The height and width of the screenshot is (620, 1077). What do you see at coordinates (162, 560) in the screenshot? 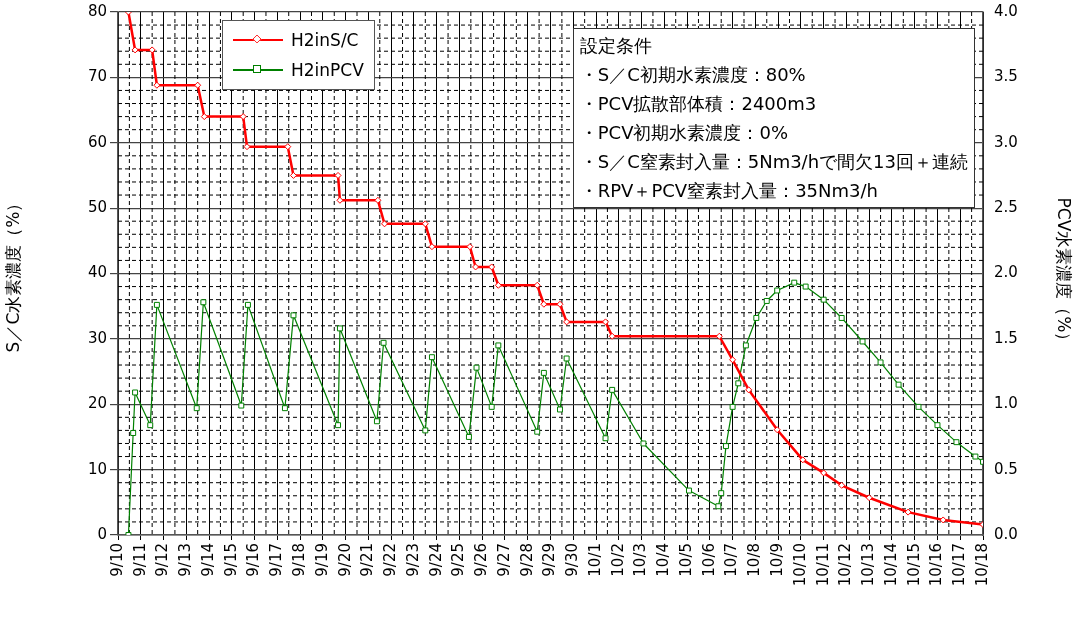
I see `x-tick-label: 9/12` at bounding box center [162, 560].